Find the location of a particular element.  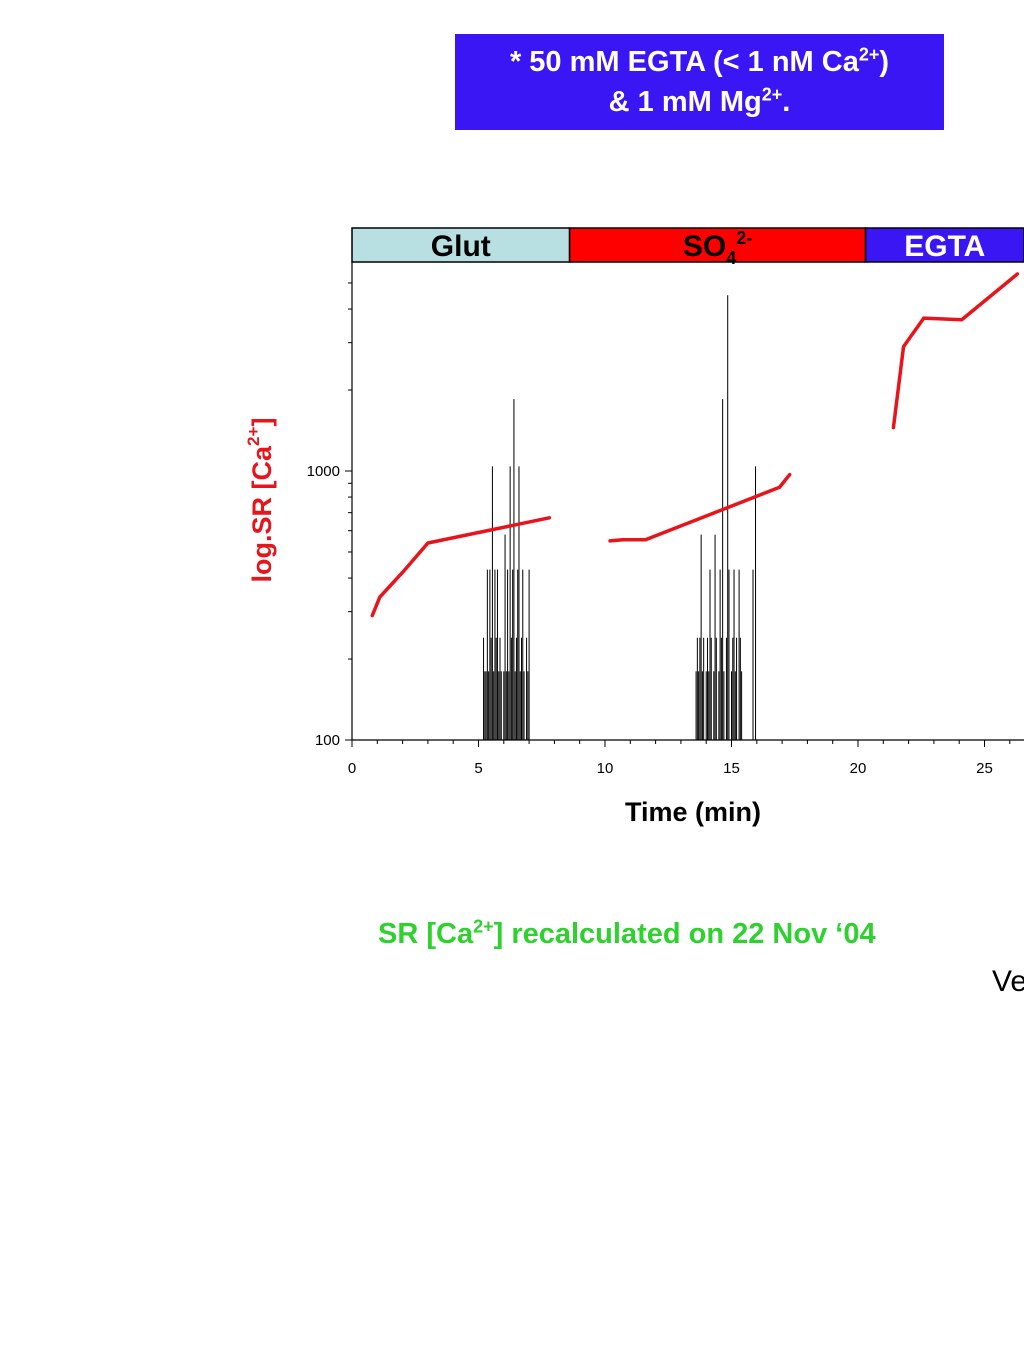

recalculation-note: SR [Ca2+] recalculated on 22 Nov ‘04 is located at coordinates (627, 933).